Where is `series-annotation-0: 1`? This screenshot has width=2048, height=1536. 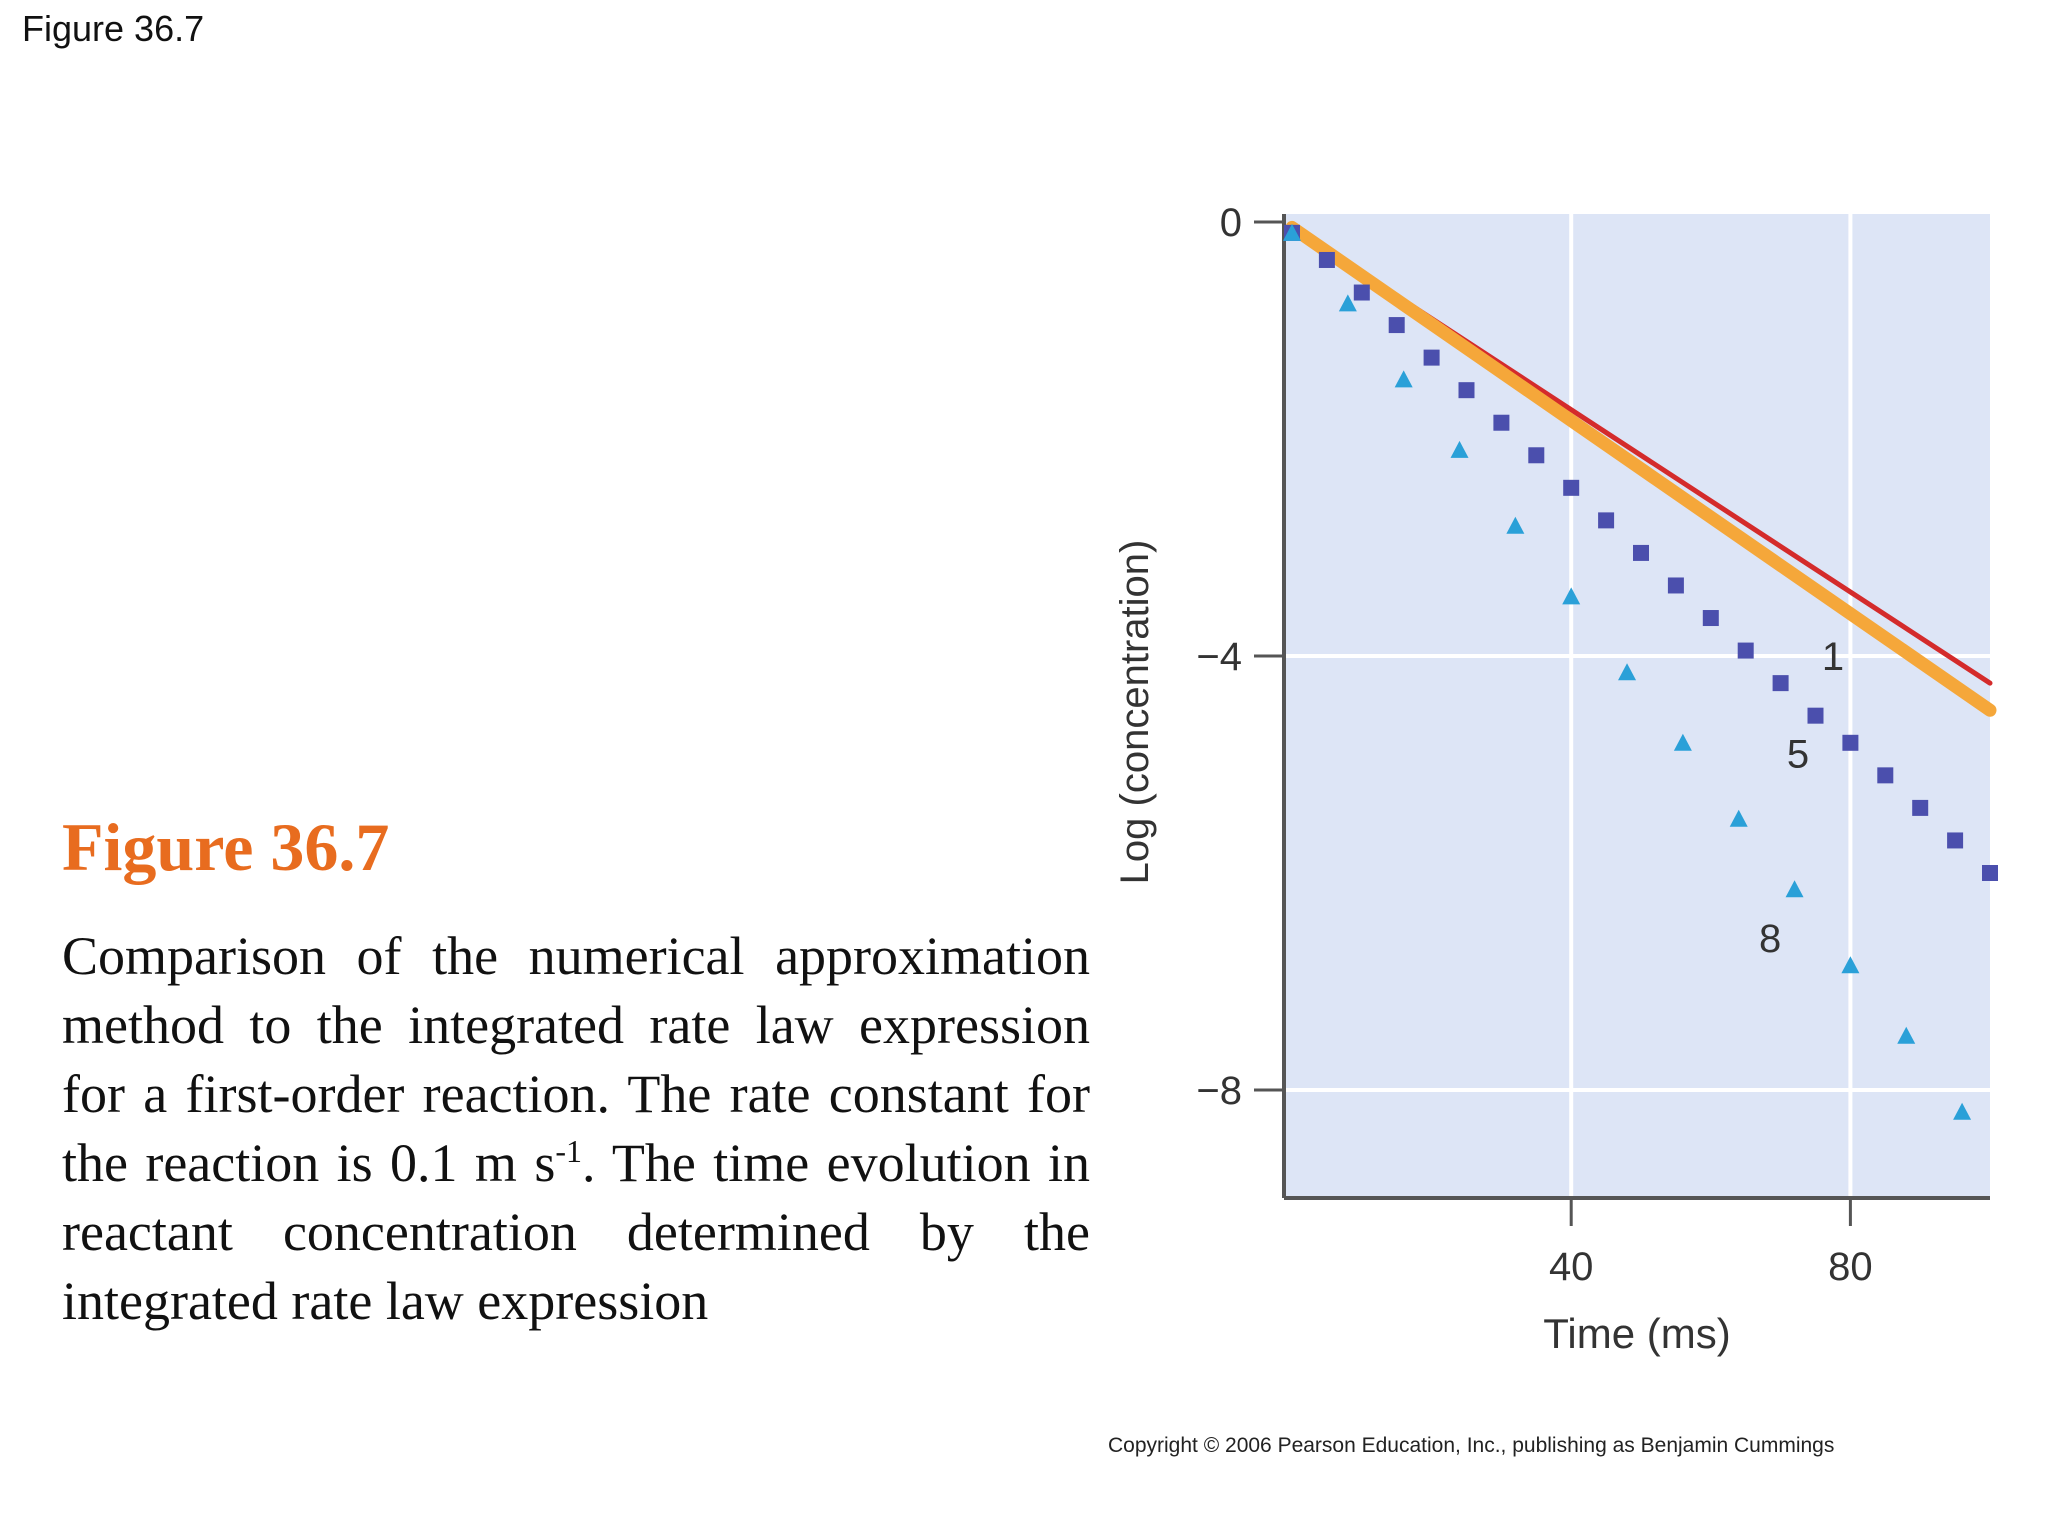
series-annotation-0: 1 is located at coordinates (1833, 657).